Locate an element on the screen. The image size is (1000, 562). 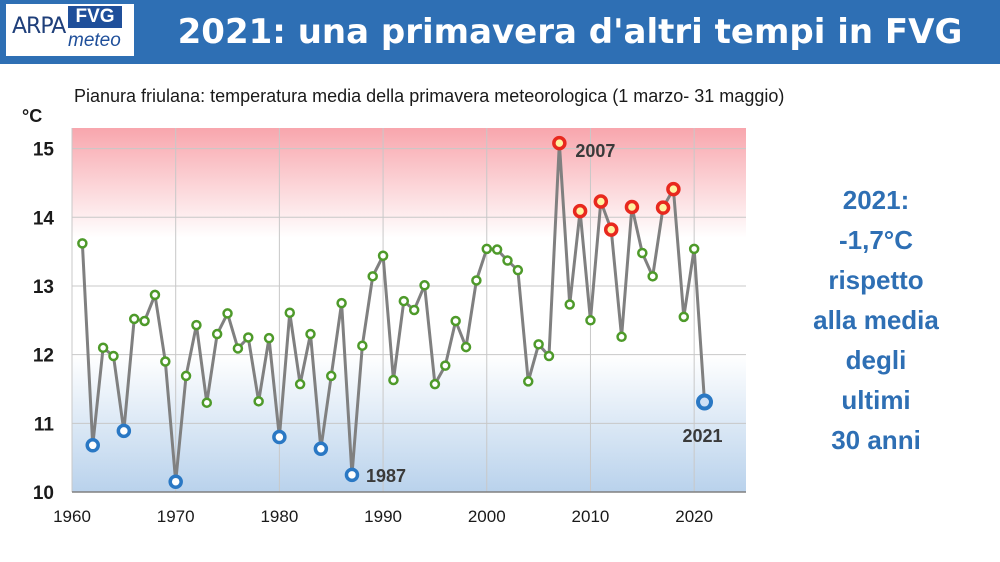
y-axis-label: °C is located at coordinates (32, 116).